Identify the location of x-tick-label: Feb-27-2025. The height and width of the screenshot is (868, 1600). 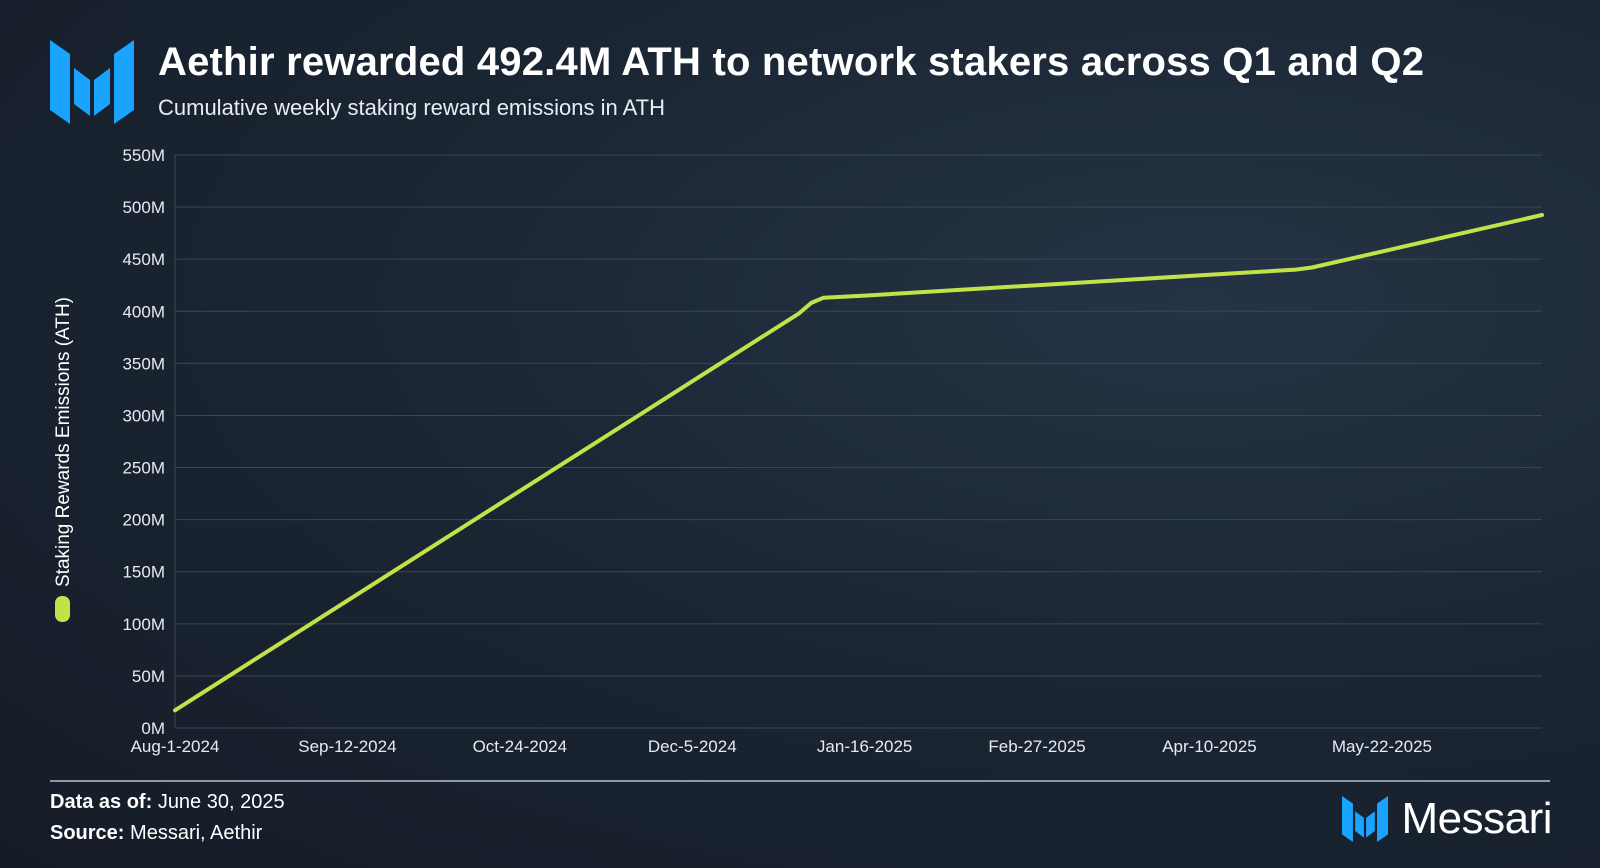
(1036, 746).